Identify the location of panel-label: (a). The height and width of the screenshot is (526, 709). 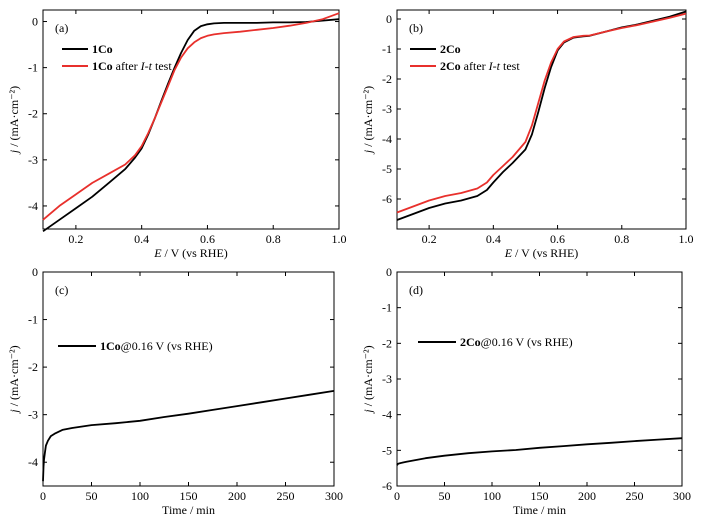
(61, 28).